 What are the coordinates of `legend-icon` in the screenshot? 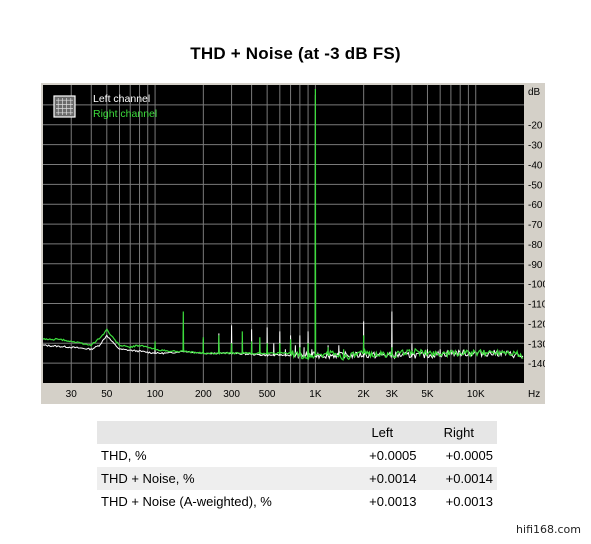 It's located at (64, 106).